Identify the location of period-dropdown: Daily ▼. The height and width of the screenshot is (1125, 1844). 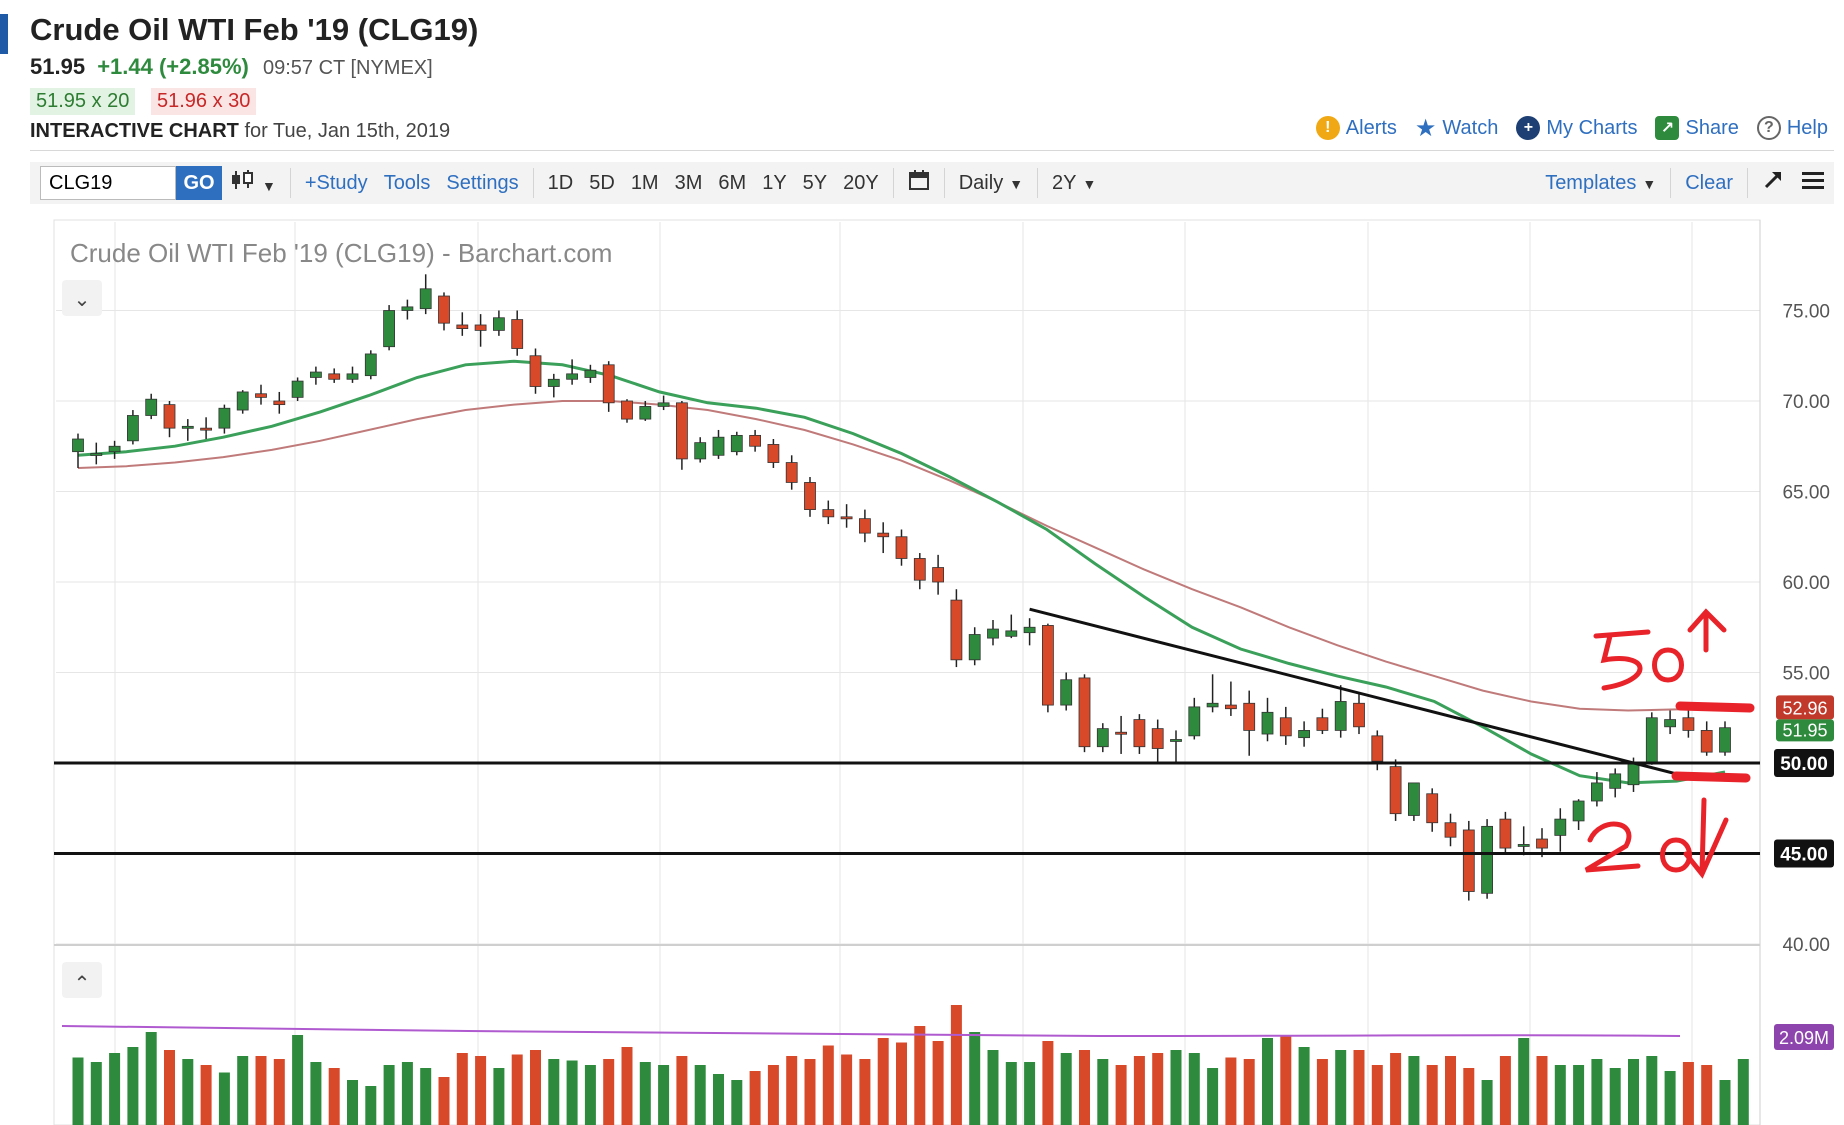
(991, 183).